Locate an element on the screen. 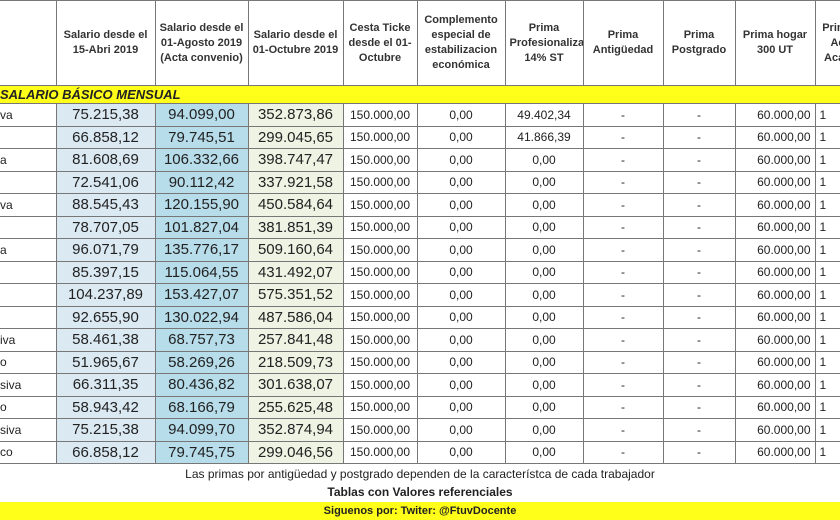 This screenshot has height=520, width=840. table-cell: 352.874,94 is located at coordinates (295, 430).